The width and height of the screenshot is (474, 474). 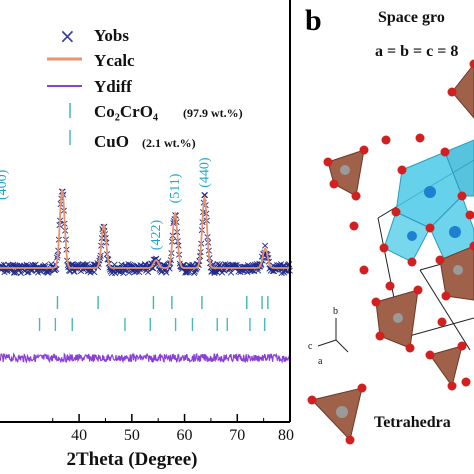 I want to click on ycalc-line, so click(x=145, y=229).